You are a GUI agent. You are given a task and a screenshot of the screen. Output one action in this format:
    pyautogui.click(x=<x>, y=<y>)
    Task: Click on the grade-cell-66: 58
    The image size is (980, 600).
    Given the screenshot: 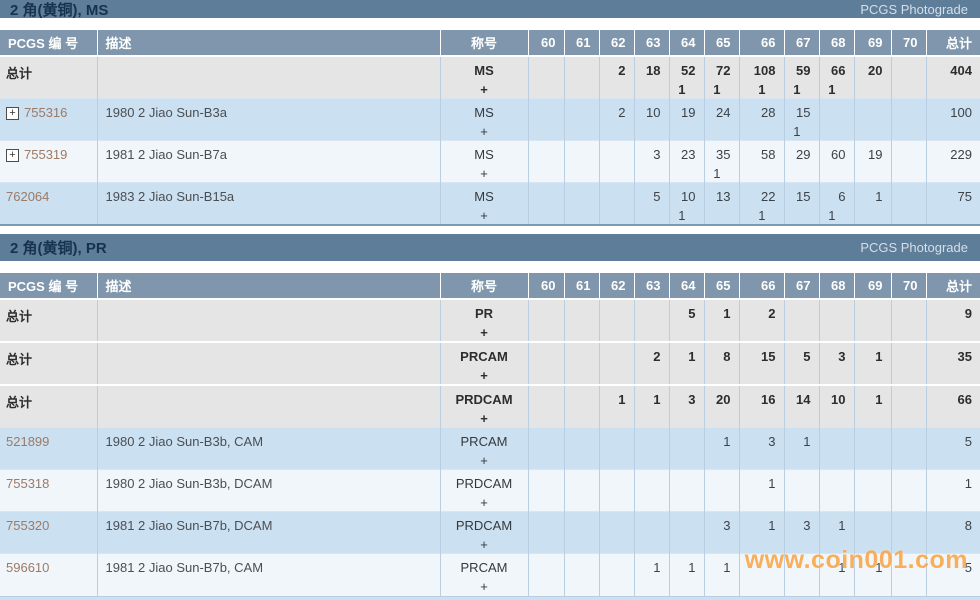 What is the action you would take?
    pyautogui.click(x=761, y=161)
    